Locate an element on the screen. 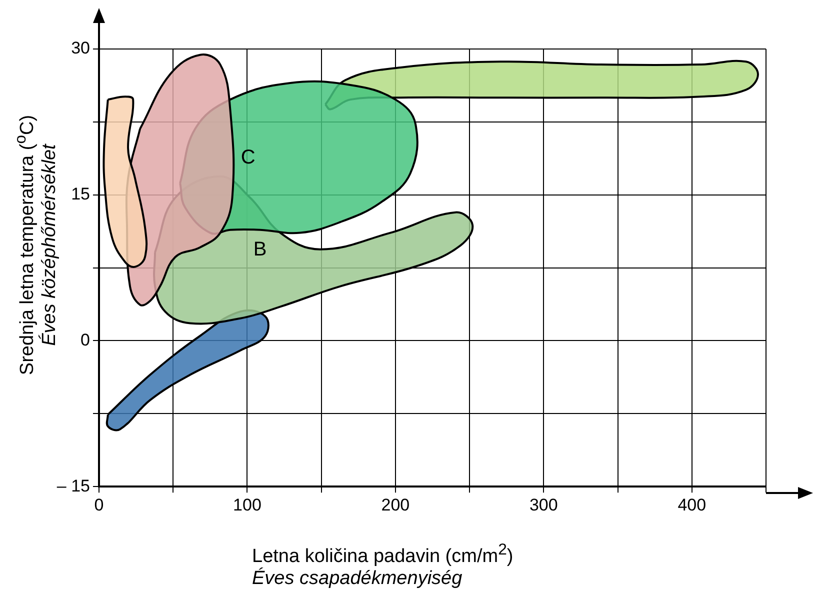  series-label: B is located at coordinates (260, 249).